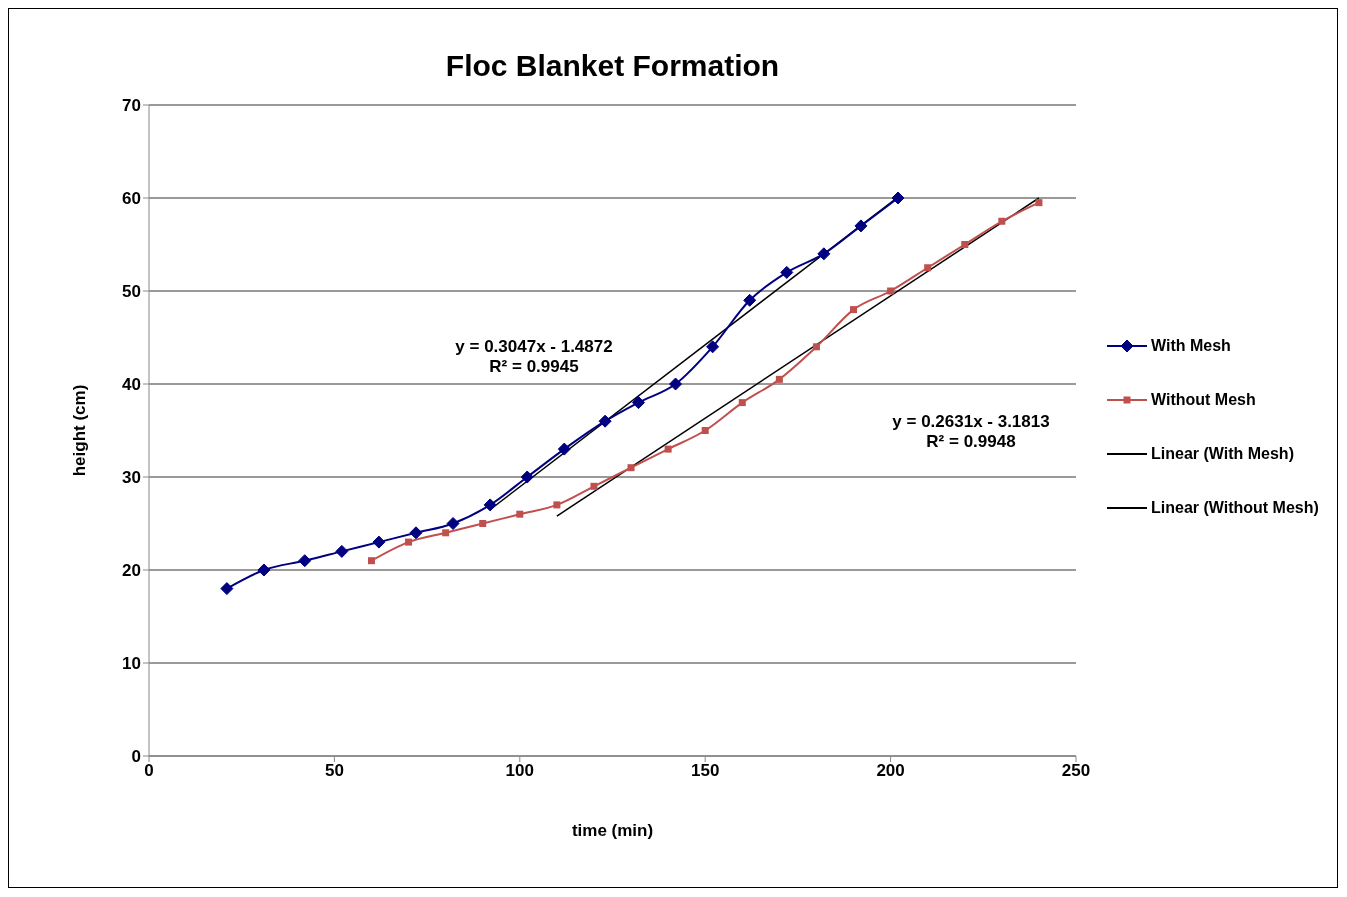  Describe the element at coordinates (1076, 771) in the screenshot. I see `x-tick-label: 250` at that location.